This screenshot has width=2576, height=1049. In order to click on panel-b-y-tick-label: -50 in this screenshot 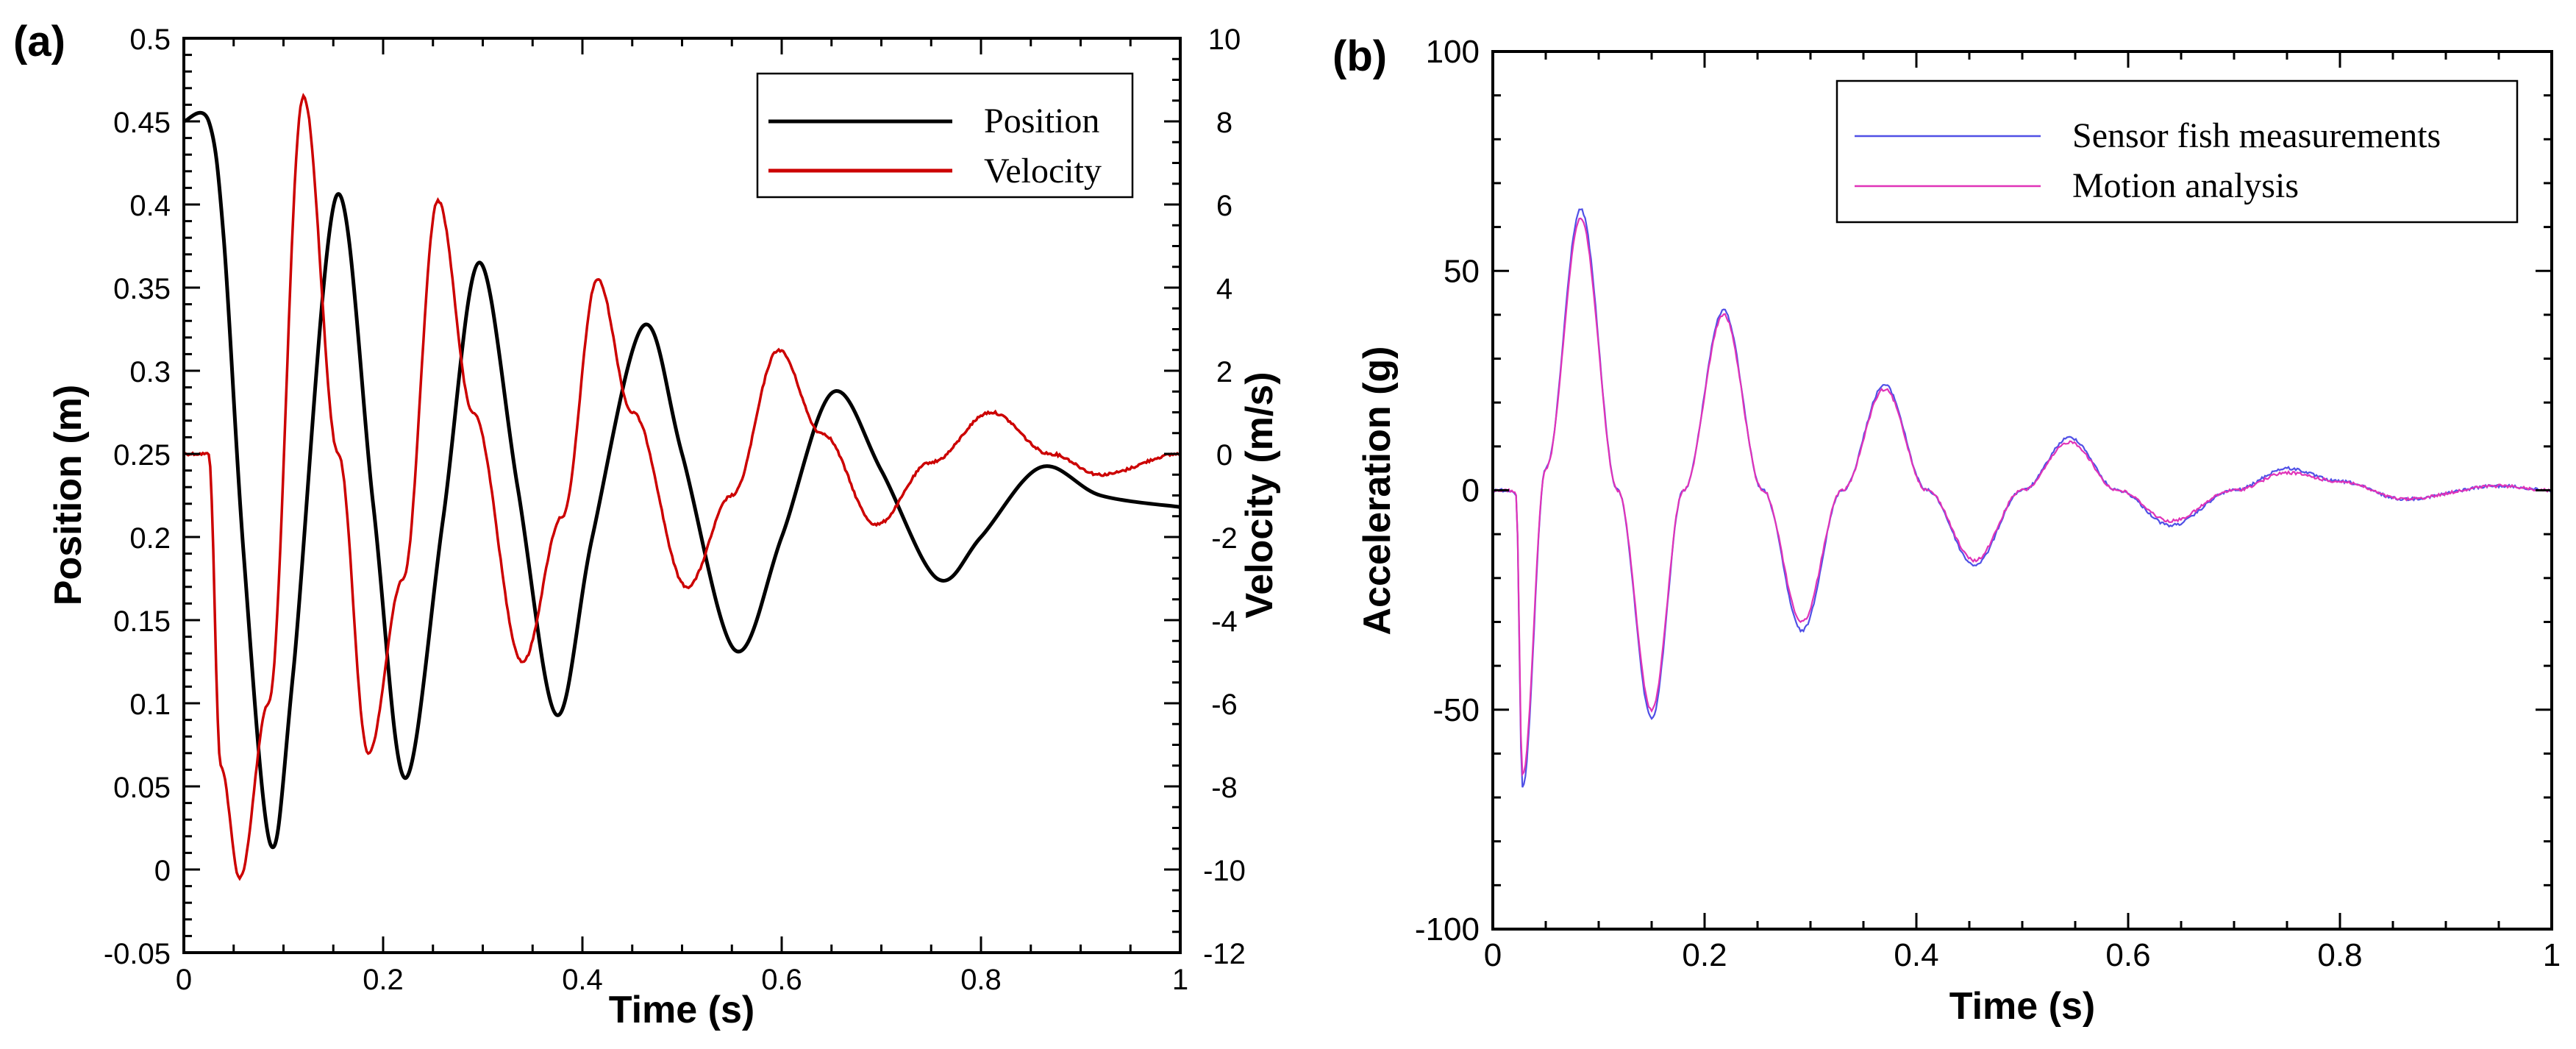, I will do `click(1456, 710)`.